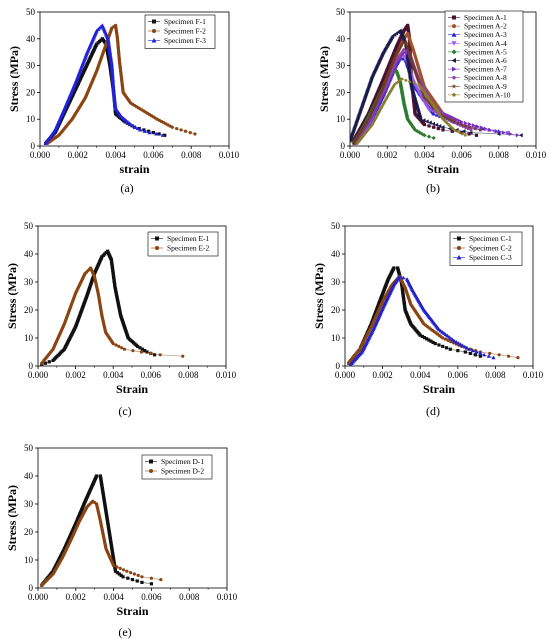 The image size is (550, 643). Describe the element at coordinates (343, 146) in the screenshot. I see `y-tick-label: 0` at that location.